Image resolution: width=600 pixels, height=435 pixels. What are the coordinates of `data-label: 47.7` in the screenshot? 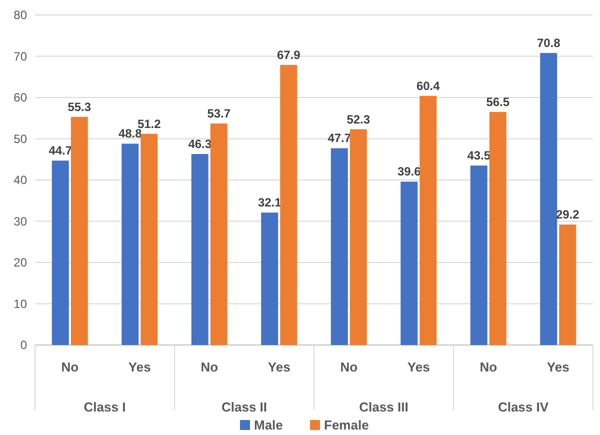 It's located at (340, 138).